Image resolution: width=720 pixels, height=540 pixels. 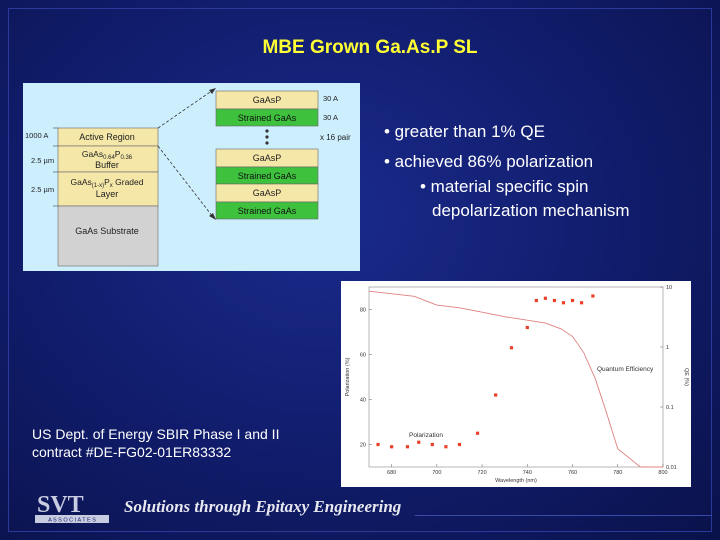 I want to click on x-tick-label: 720, so click(x=481, y=473).